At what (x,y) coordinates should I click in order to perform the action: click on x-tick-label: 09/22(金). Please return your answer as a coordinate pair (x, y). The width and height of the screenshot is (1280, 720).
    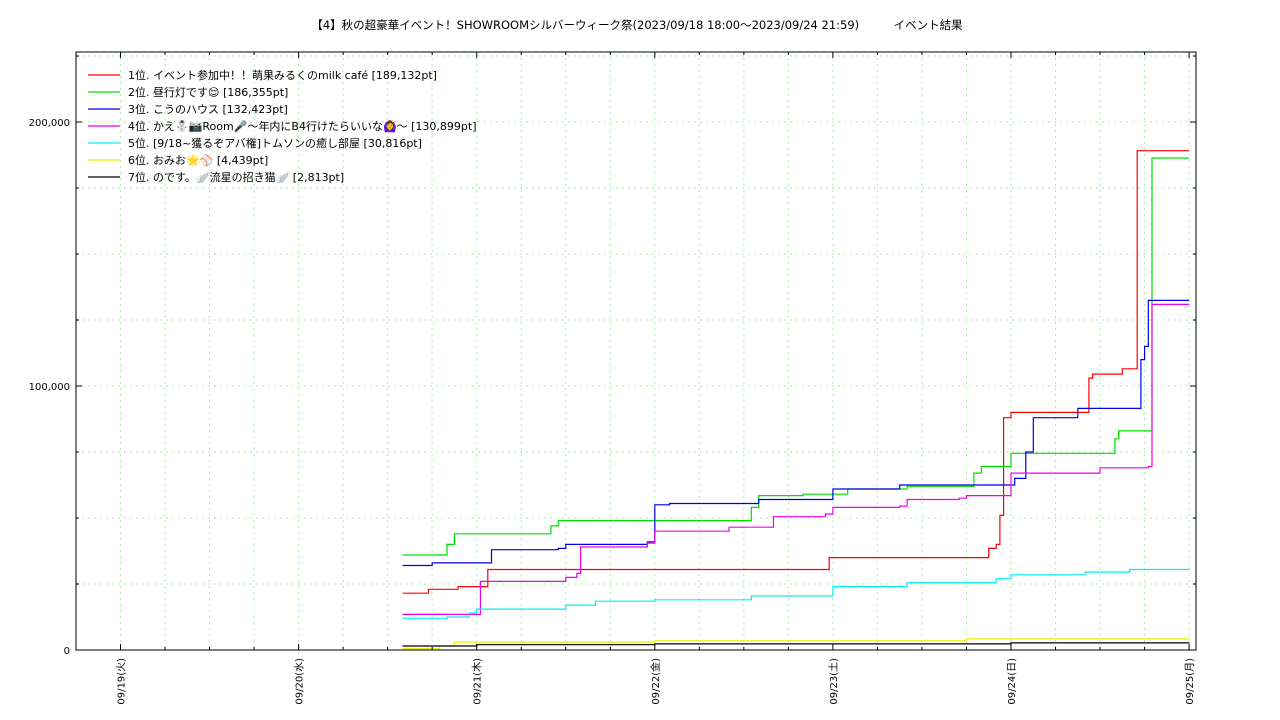
    Looking at the image, I should click on (655, 681).